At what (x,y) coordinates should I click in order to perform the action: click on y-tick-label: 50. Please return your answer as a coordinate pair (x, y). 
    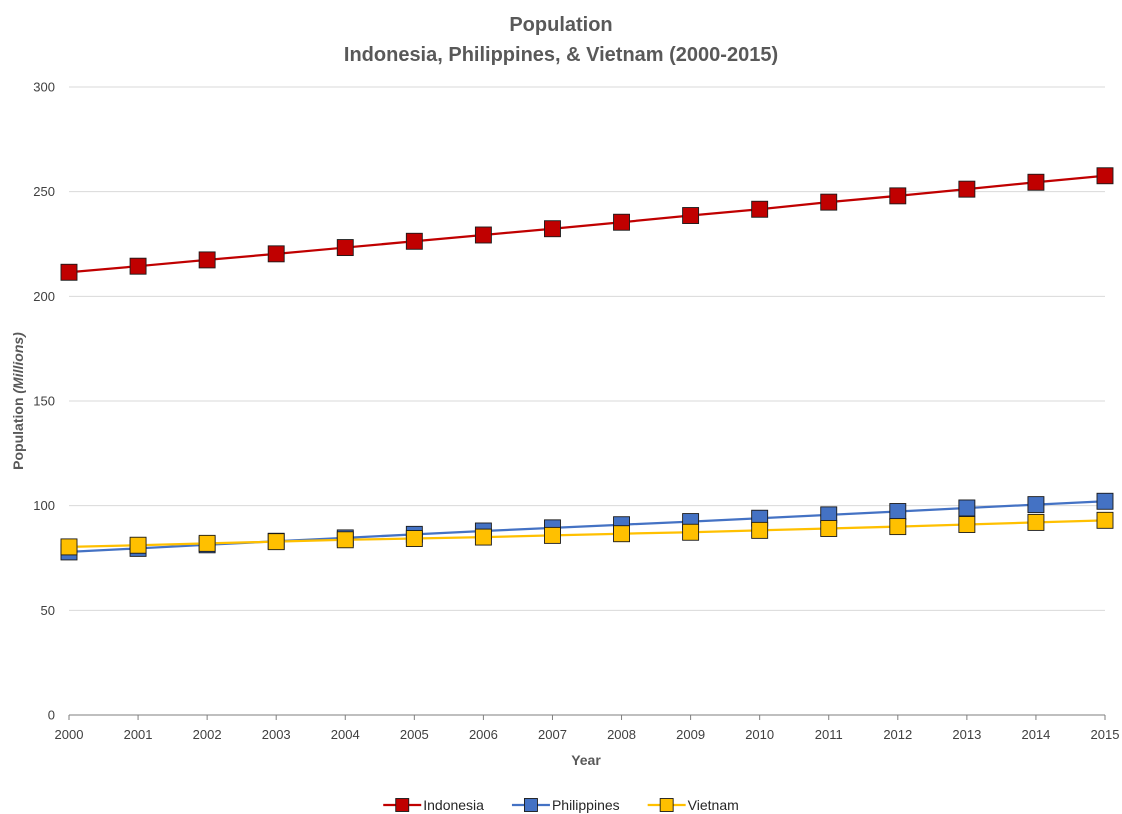
    Looking at the image, I should click on (48, 610).